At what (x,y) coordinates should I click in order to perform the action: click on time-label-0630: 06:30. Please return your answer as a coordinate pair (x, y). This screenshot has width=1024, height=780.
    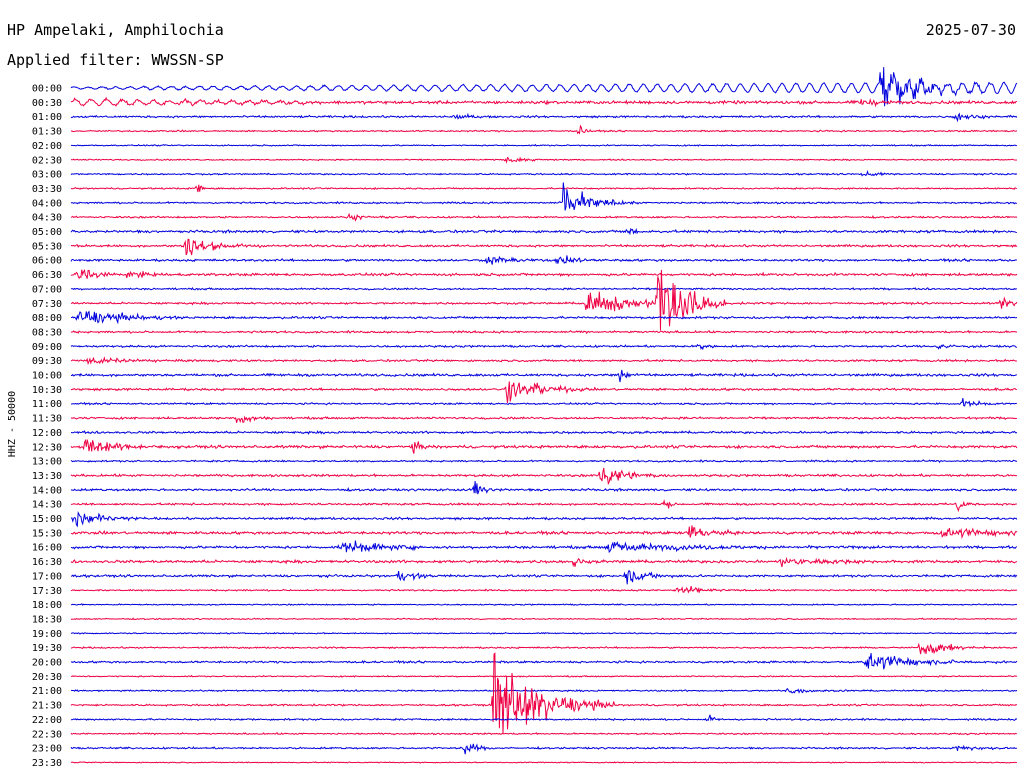
    Looking at the image, I should click on (47, 275).